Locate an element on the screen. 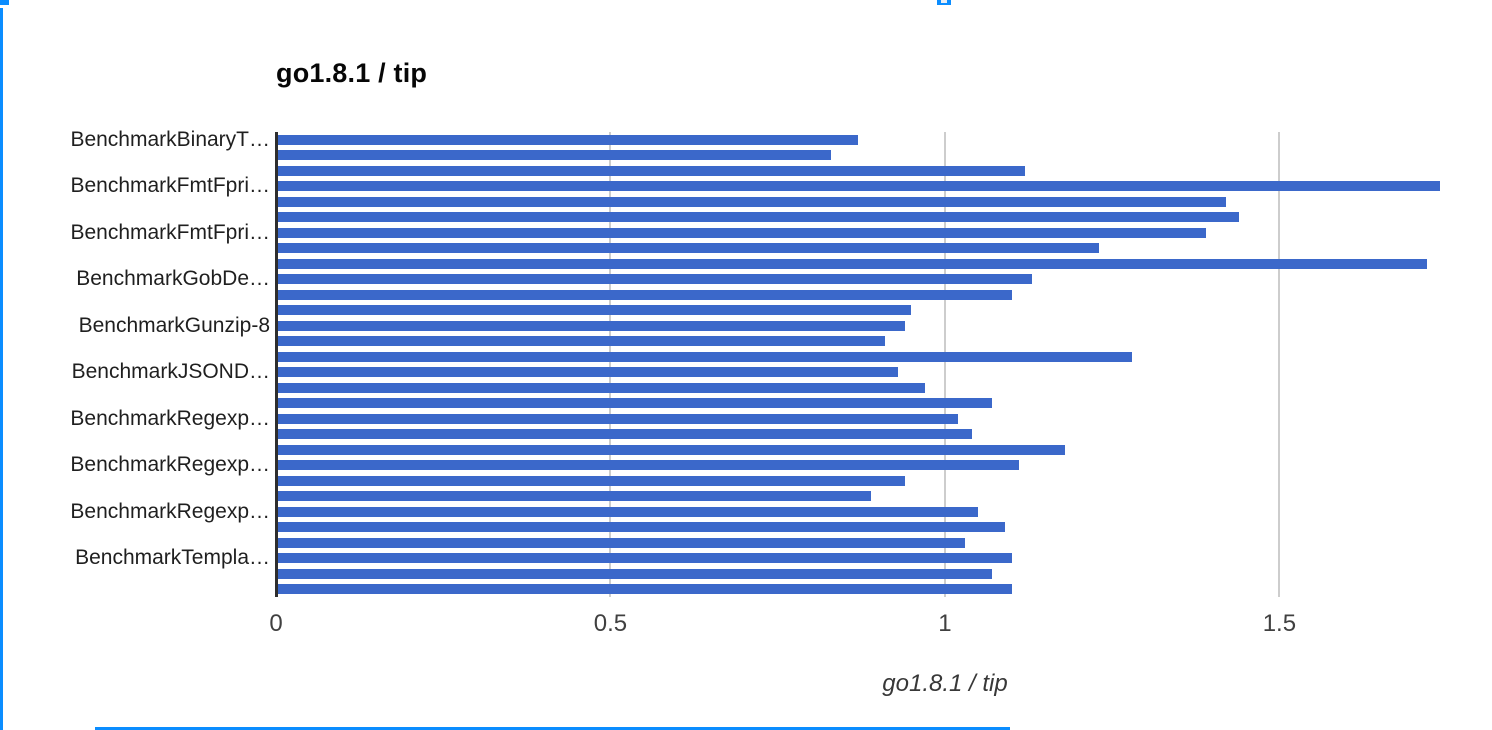 This screenshot has height=730, width=1492. screenshot-artifact-top-middle is located at coordinates (944, 2).